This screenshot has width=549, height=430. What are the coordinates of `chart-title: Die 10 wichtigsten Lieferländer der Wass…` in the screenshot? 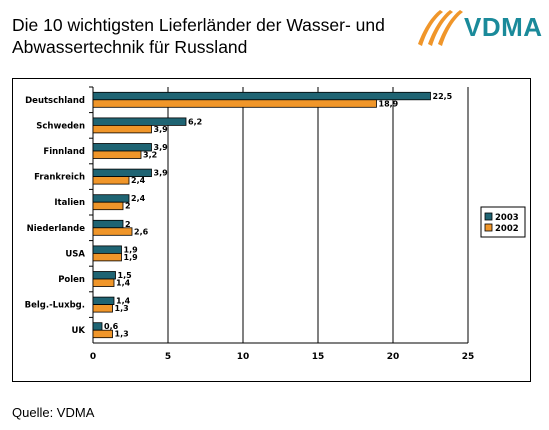 It's located at (212, 36).